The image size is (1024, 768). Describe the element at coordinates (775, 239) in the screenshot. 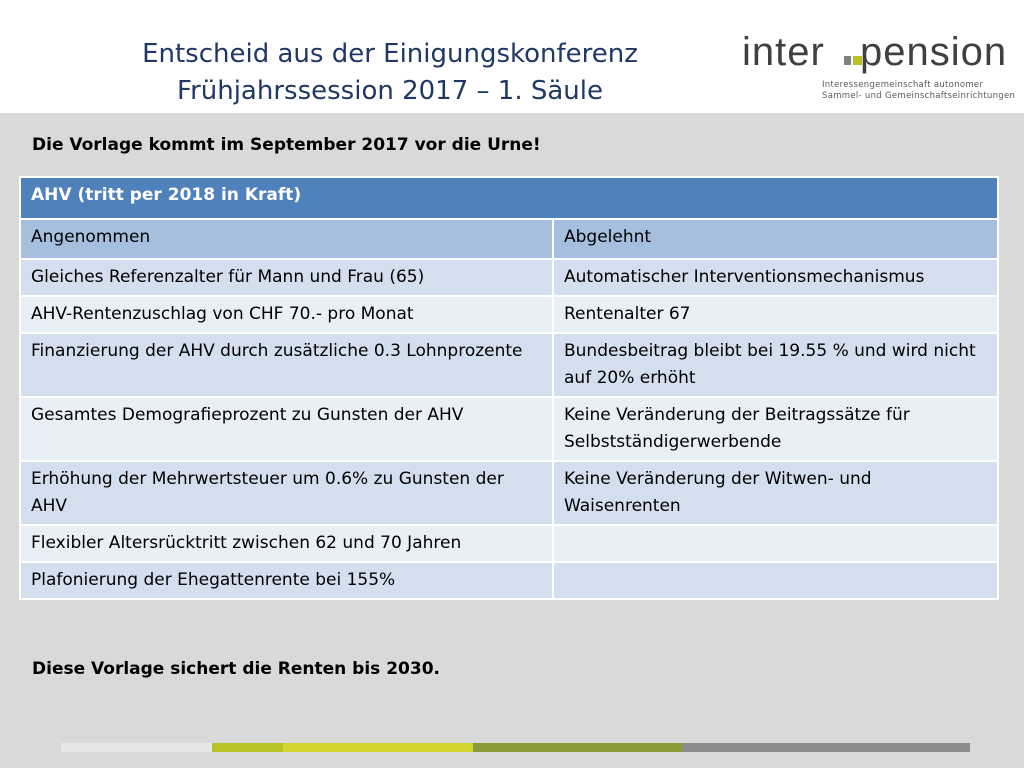

I see `column-header-rejected: Abgelehnt` at that location.